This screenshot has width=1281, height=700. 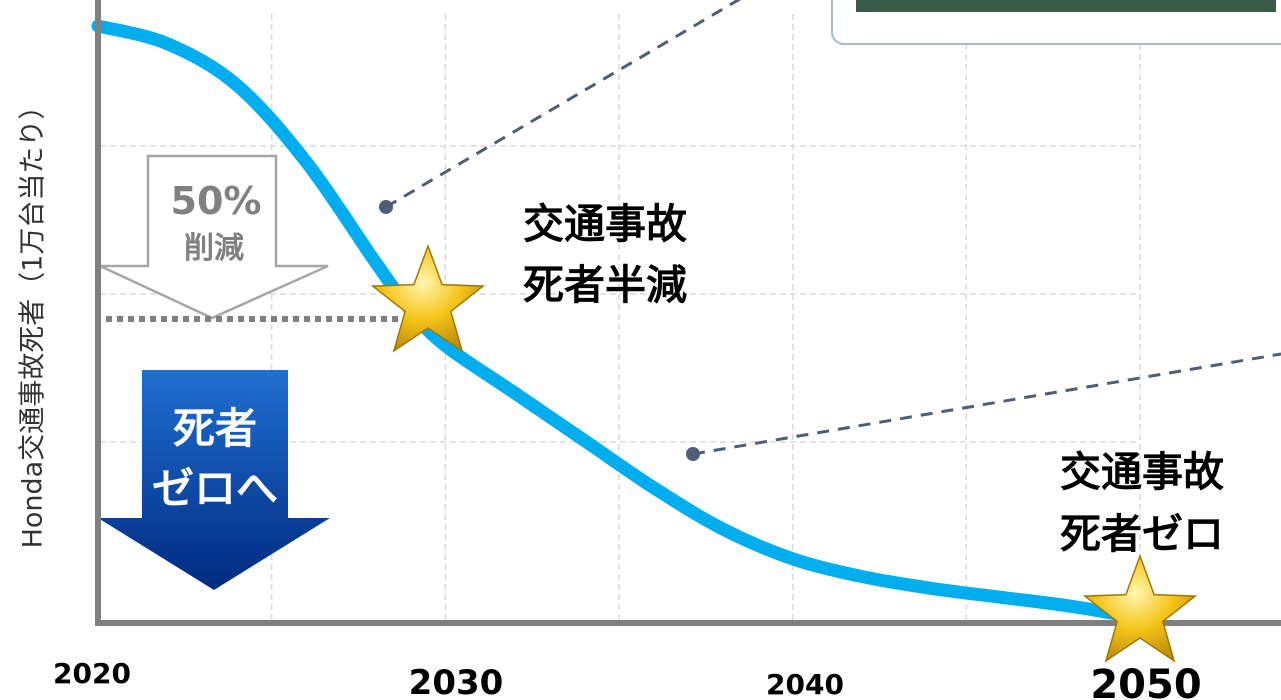 I want to click on x-tick-2020: 2020, so click(x=92, y=673).